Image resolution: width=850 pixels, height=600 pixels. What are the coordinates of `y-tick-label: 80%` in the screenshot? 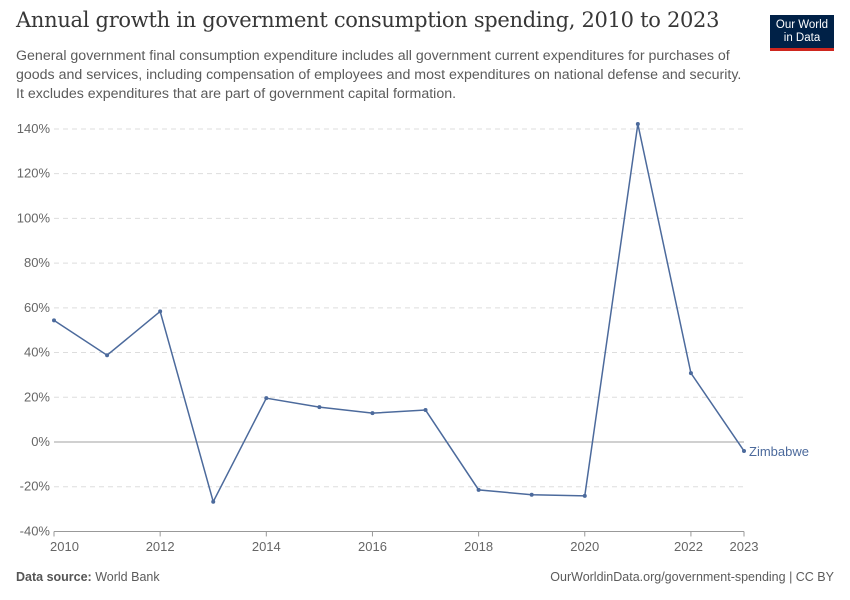 It's located at (37, 262).